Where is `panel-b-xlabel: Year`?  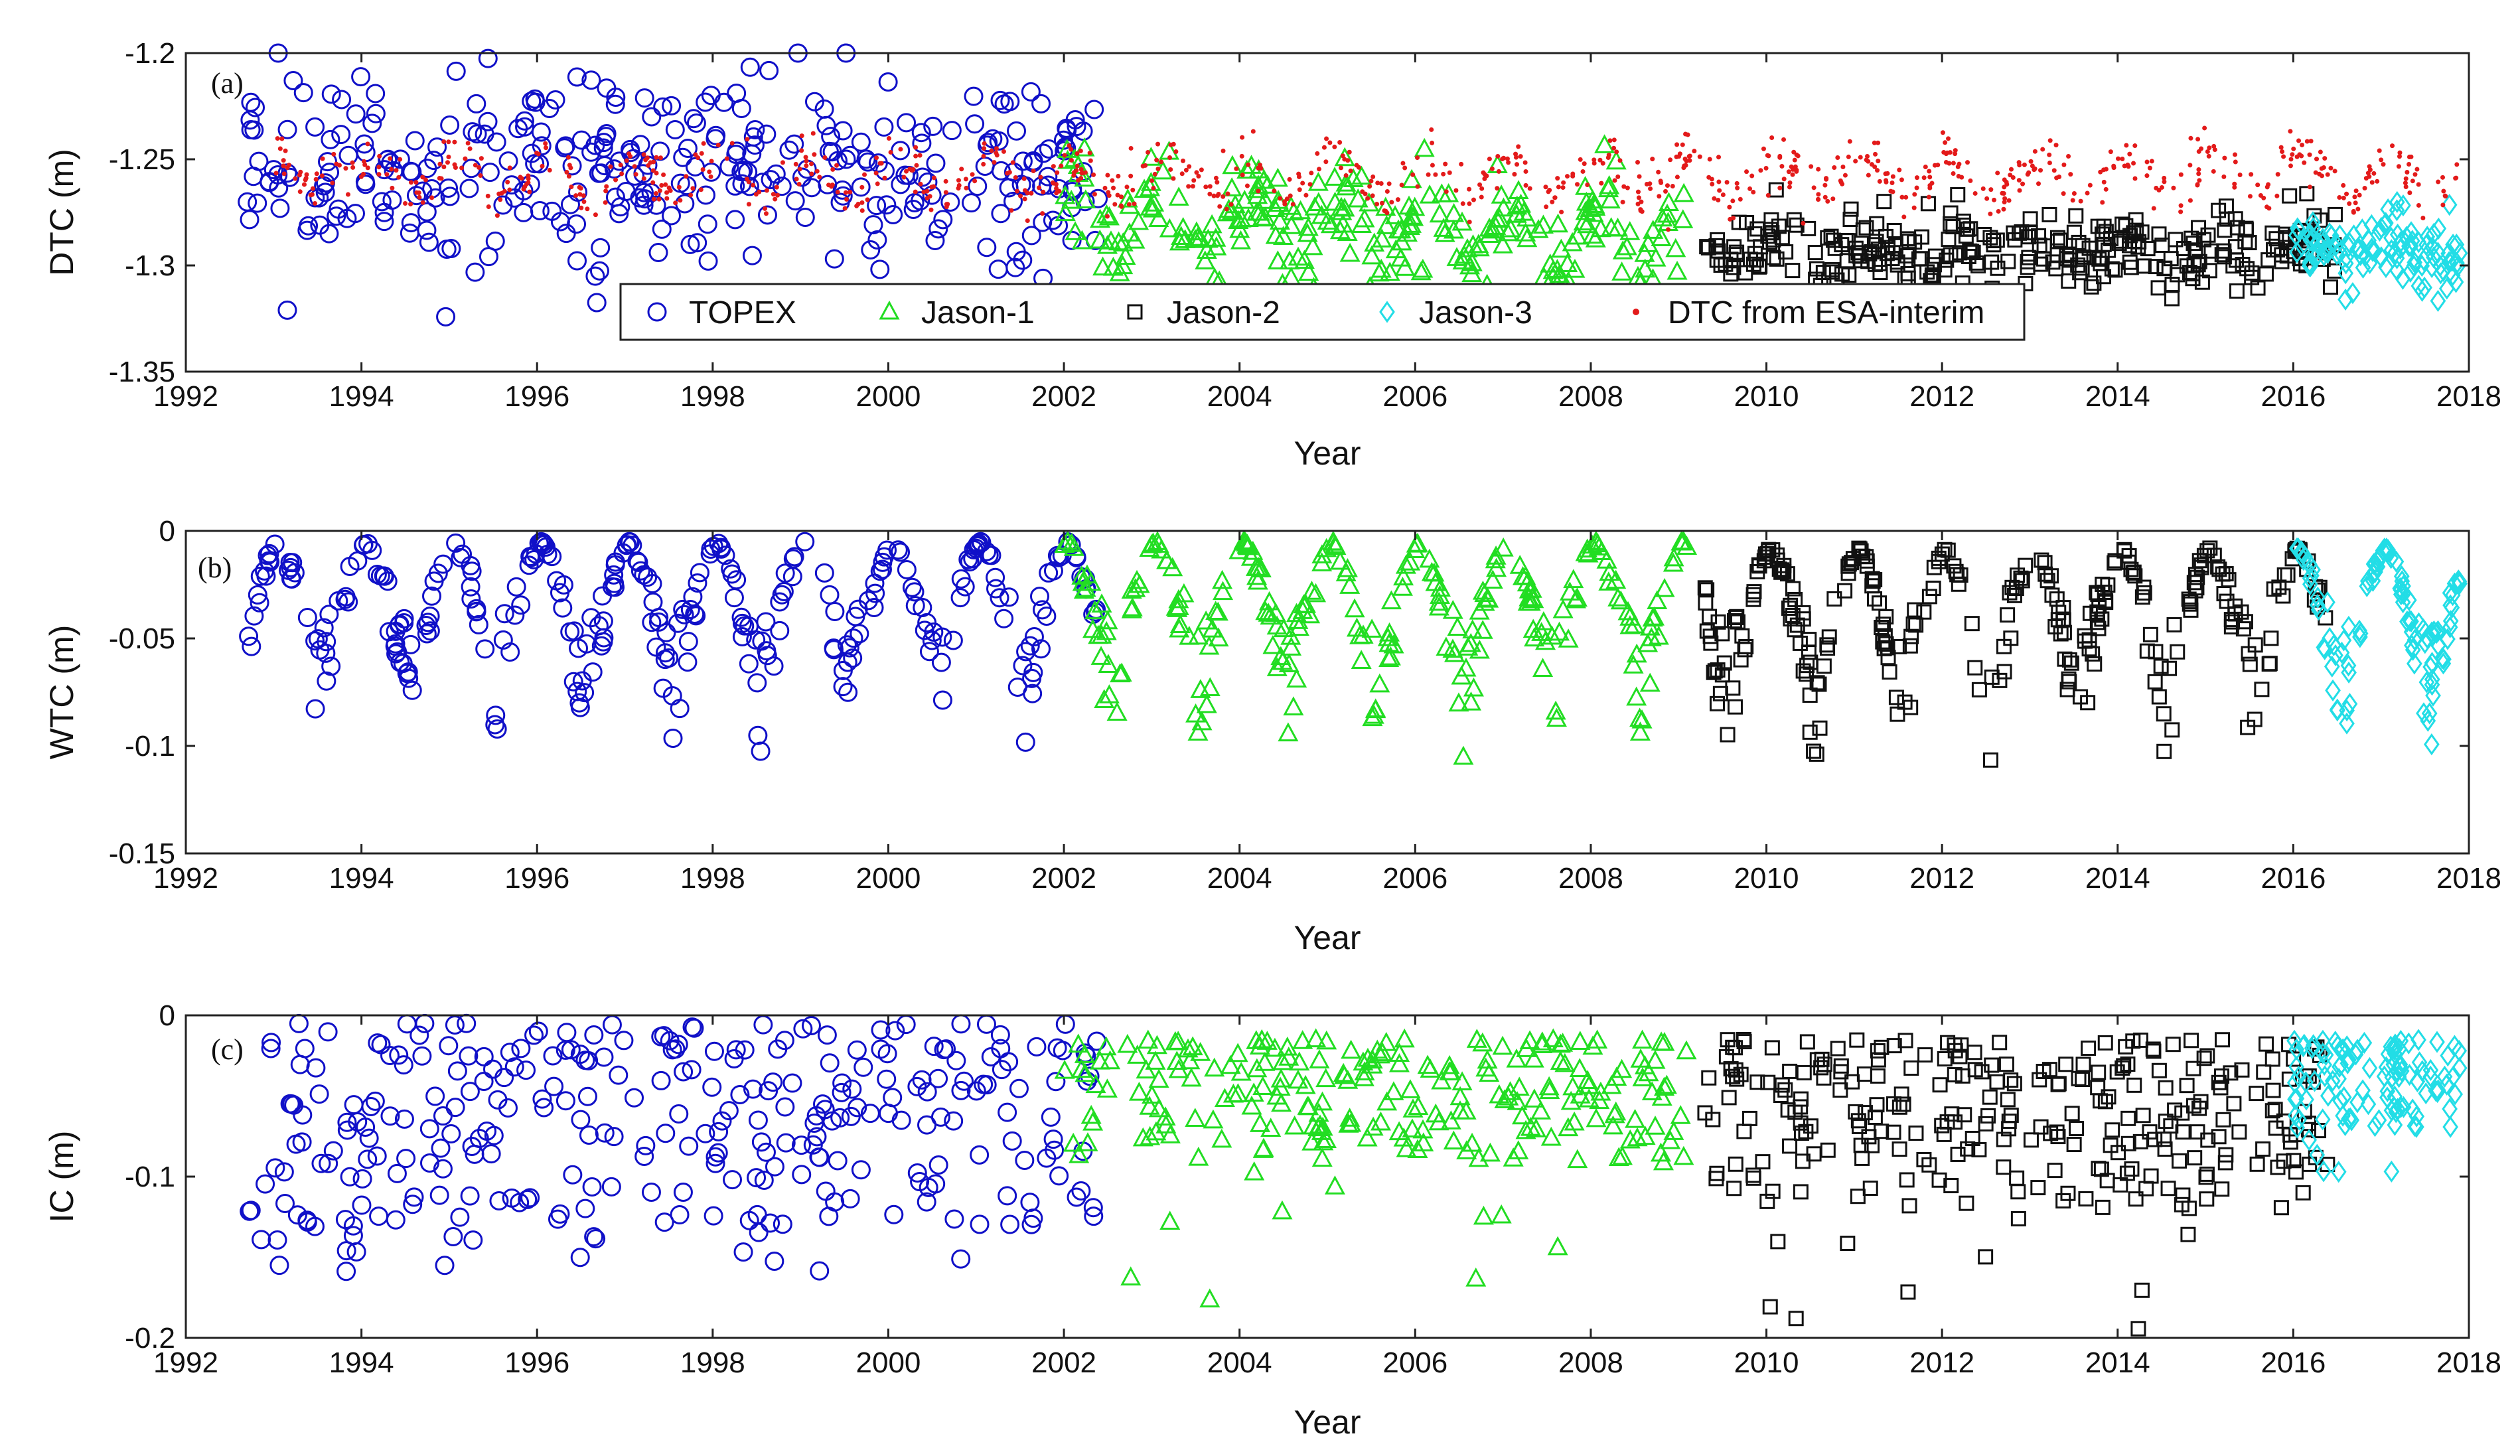
panel-b-xlabel: Year is located at coordinates (1327, 937).